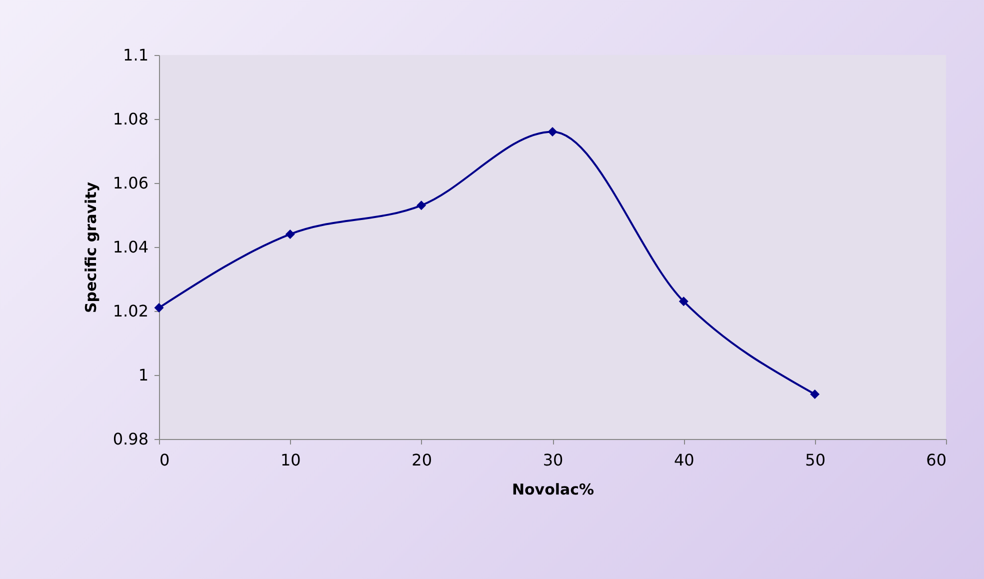 This screenshot has width=984, height=579. I want to click on x-axis-title: Novolac%, so click(553, 489).